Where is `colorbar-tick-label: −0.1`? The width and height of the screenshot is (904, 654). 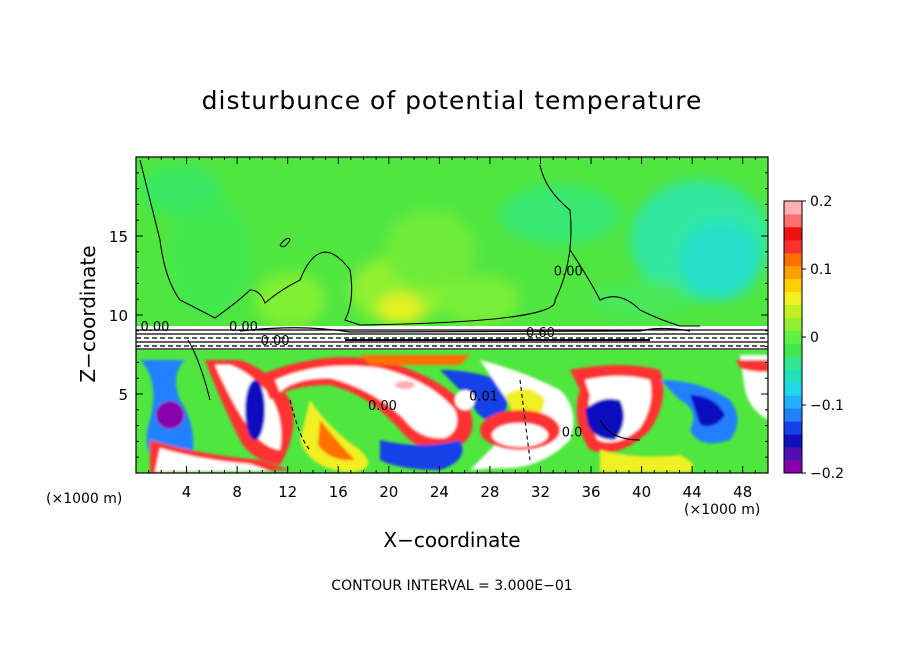 colorbar-tick-label: −0.1 is located at coordinates (827, 406).